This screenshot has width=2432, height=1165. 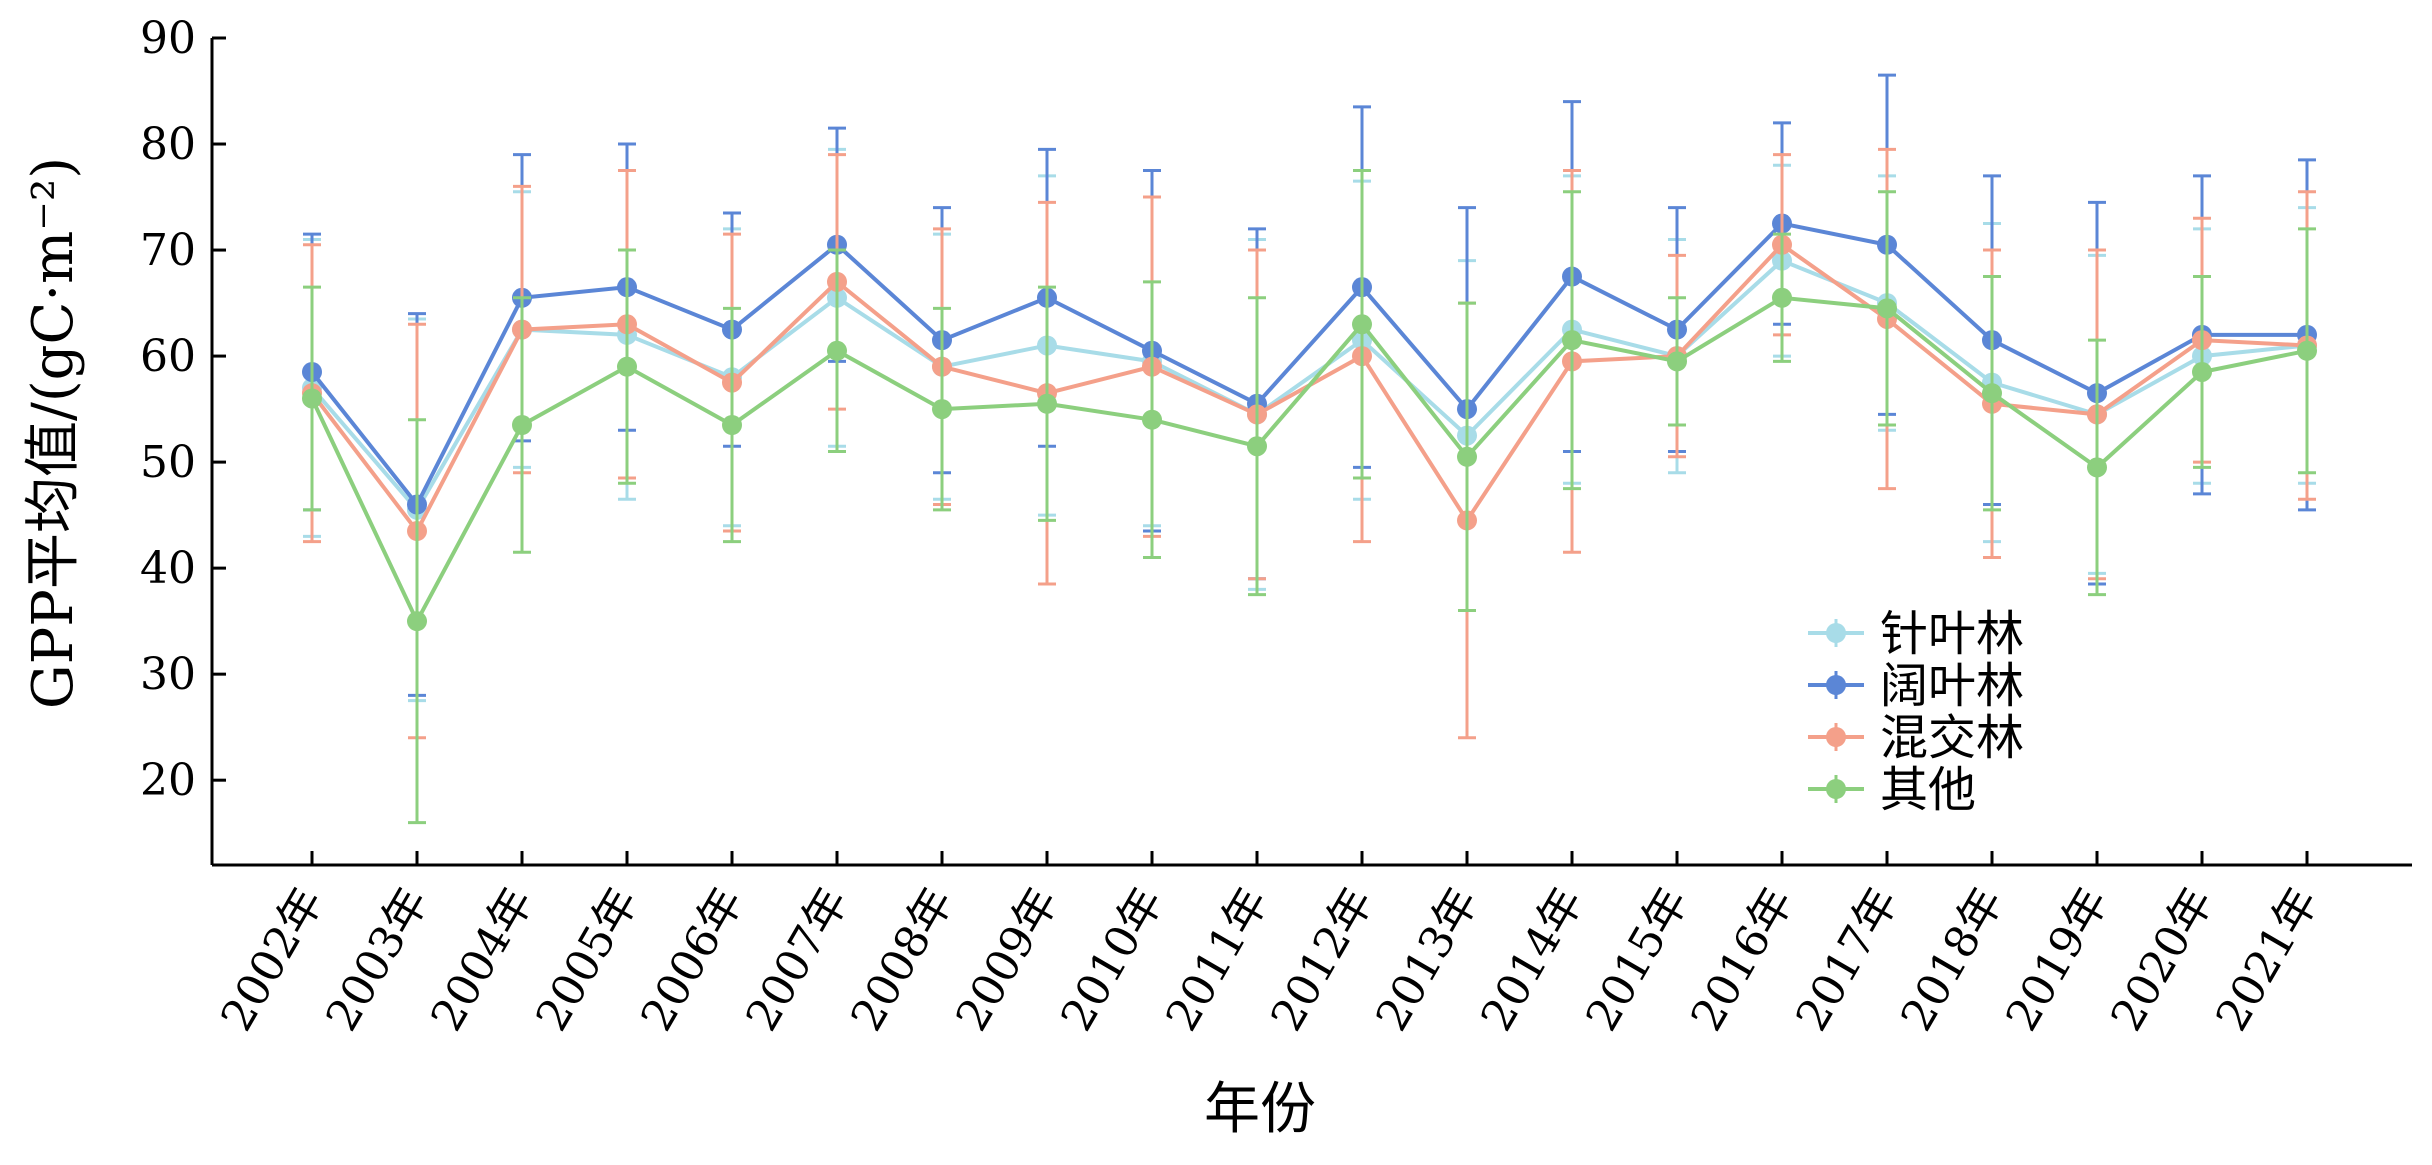 I want to click on legend-label: 混交林, so click(x=1952, y=738).